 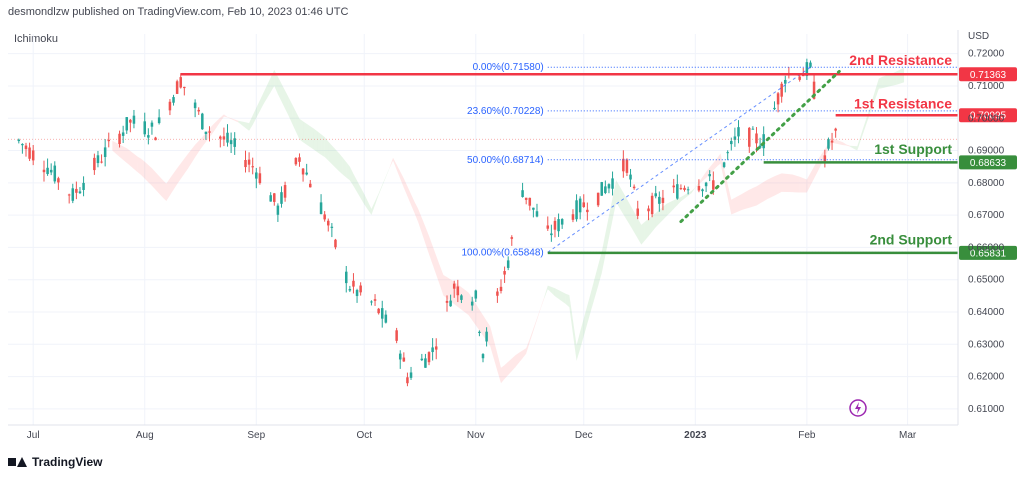 What do you see at coordinates (986, 247) in the screenshot?
I see `y-tick-label: 0.66000` at bounding box center [986, 247].